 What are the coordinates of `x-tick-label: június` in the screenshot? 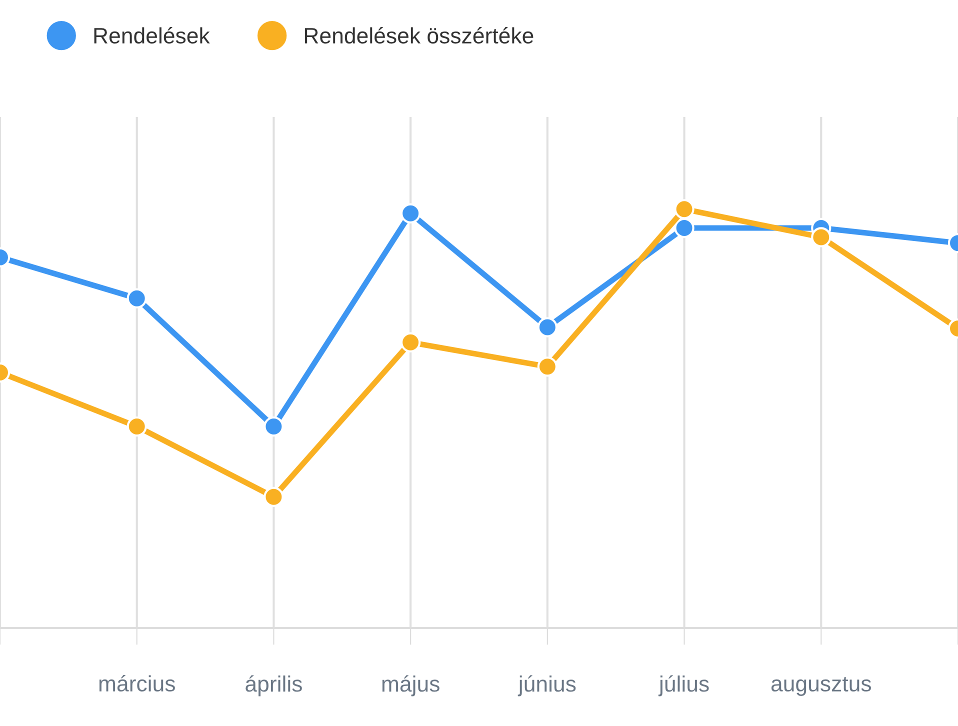 It's located at (547, 685).